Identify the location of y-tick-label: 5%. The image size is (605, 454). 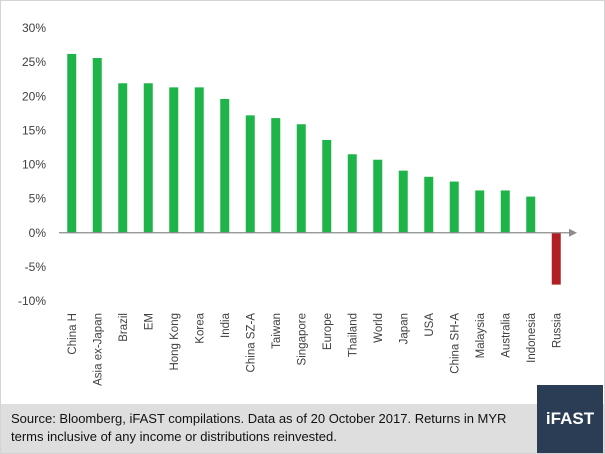
(38, 199).